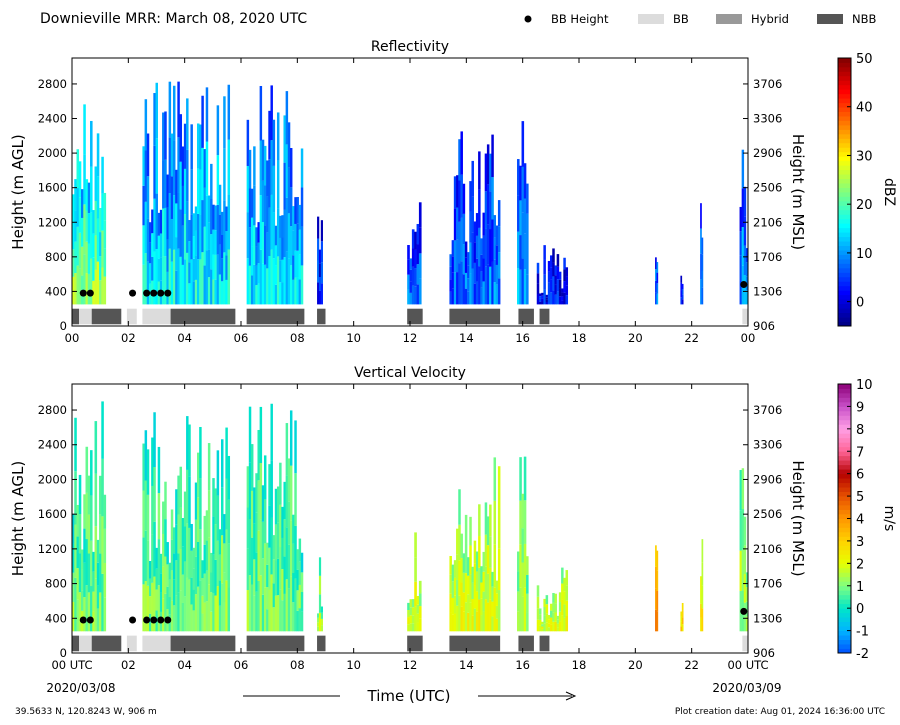  What do you see at coordinates (830, 19) in the screenshot?
I see `legend-nbb-swatch` at bounding box center [830, 19].